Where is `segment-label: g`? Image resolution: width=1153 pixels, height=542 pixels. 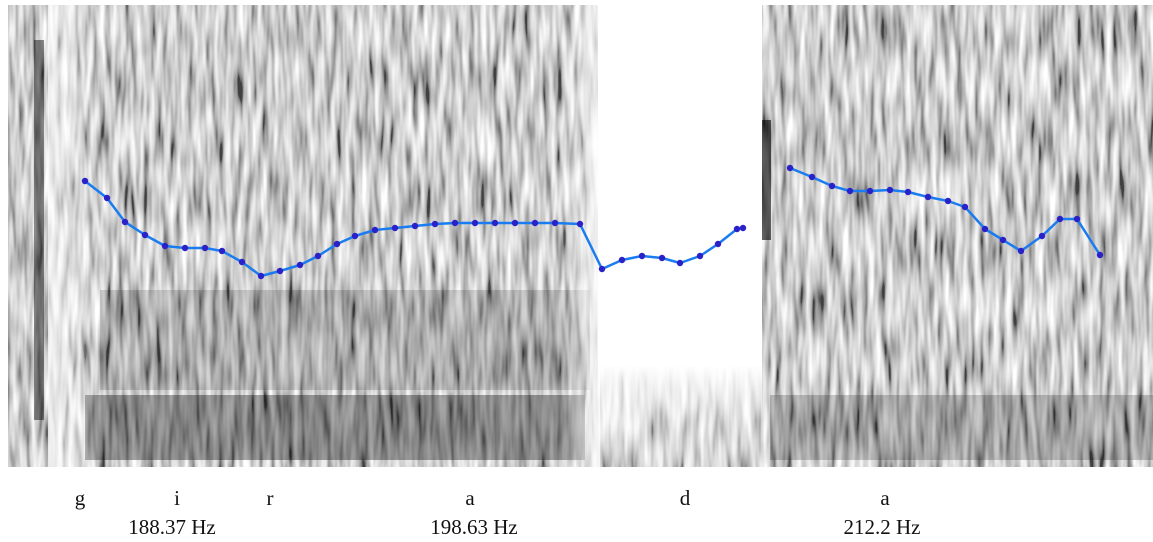
segment-label: g is located at coordinates (80, 498).